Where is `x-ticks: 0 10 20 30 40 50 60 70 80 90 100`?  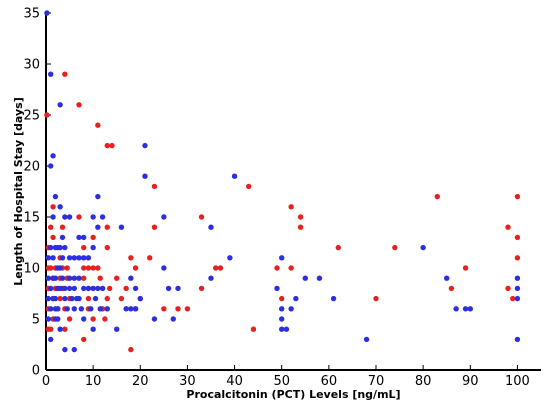
x-ticks: 0 10 20 30 40 50 60 70 80 90 100 is located at coordinates (286, 377).